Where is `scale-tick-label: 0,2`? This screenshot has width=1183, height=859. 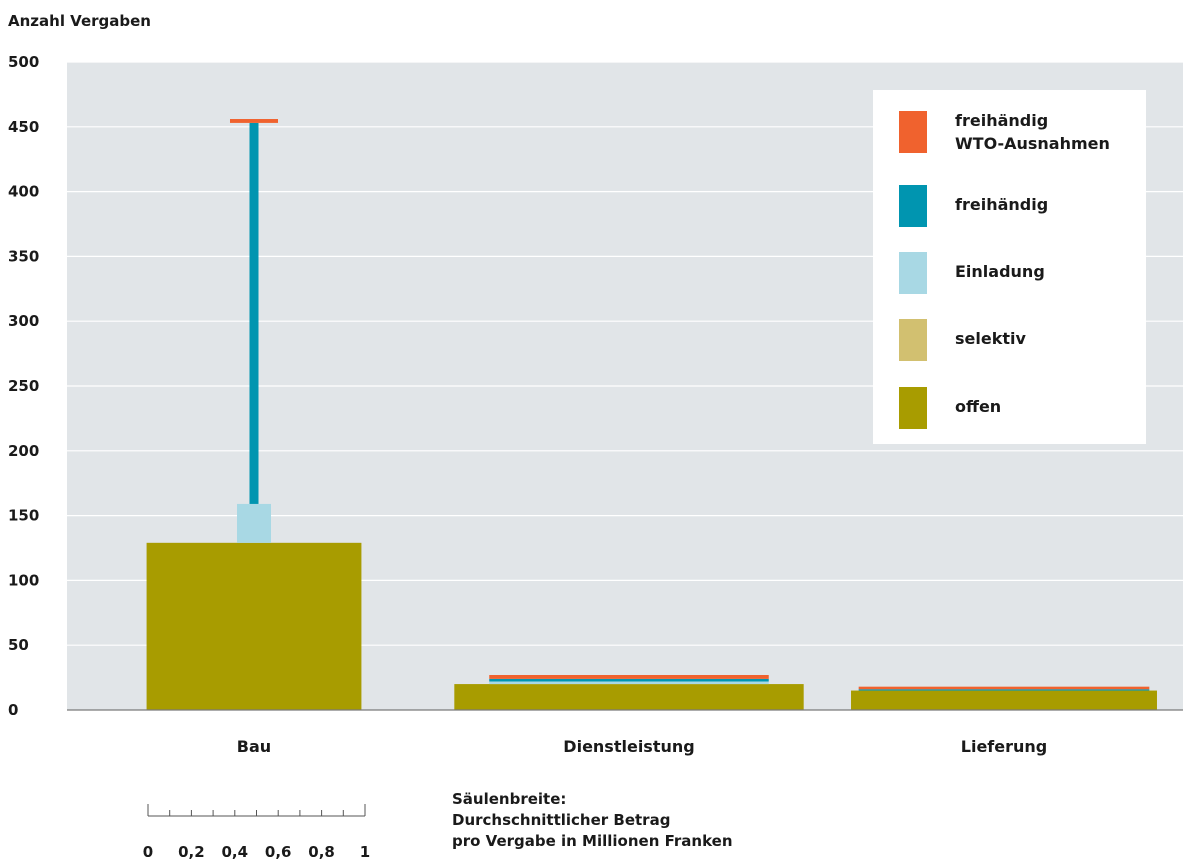
scale-tick-label: 0,2 is located at coordinates (191, 851).